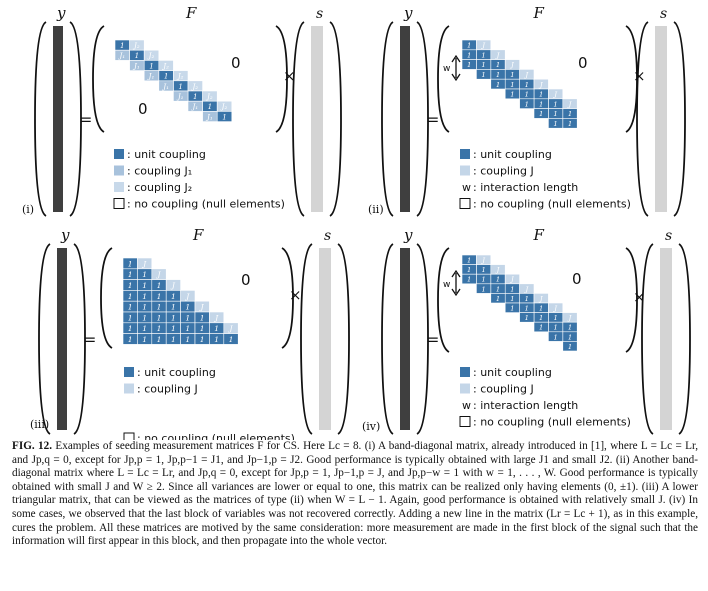 The image size is (708, 591). Describe the element at coordinates (298, 119) in the screenshot. I see `panel-i-s-lparen` at that location.